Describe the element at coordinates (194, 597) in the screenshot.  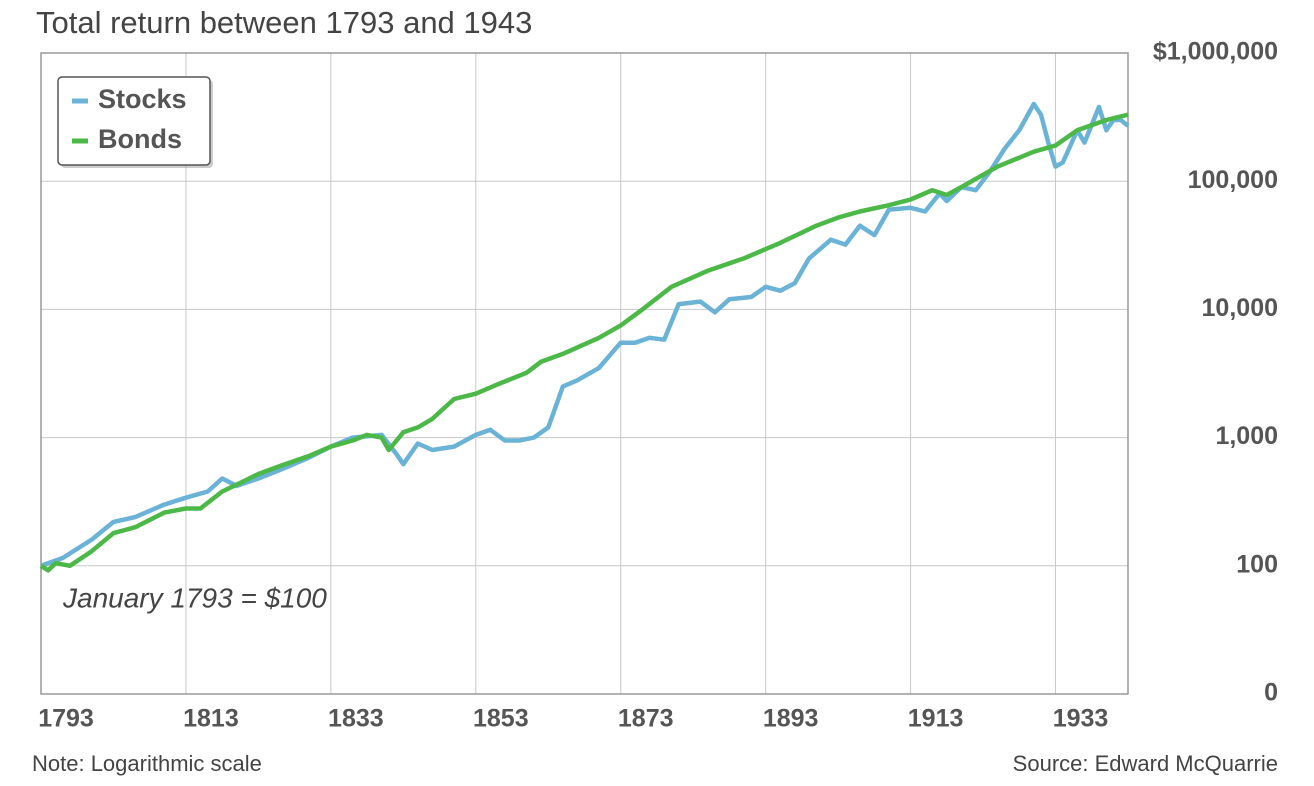
I see `annotation: January 1793 = $100` at that location.